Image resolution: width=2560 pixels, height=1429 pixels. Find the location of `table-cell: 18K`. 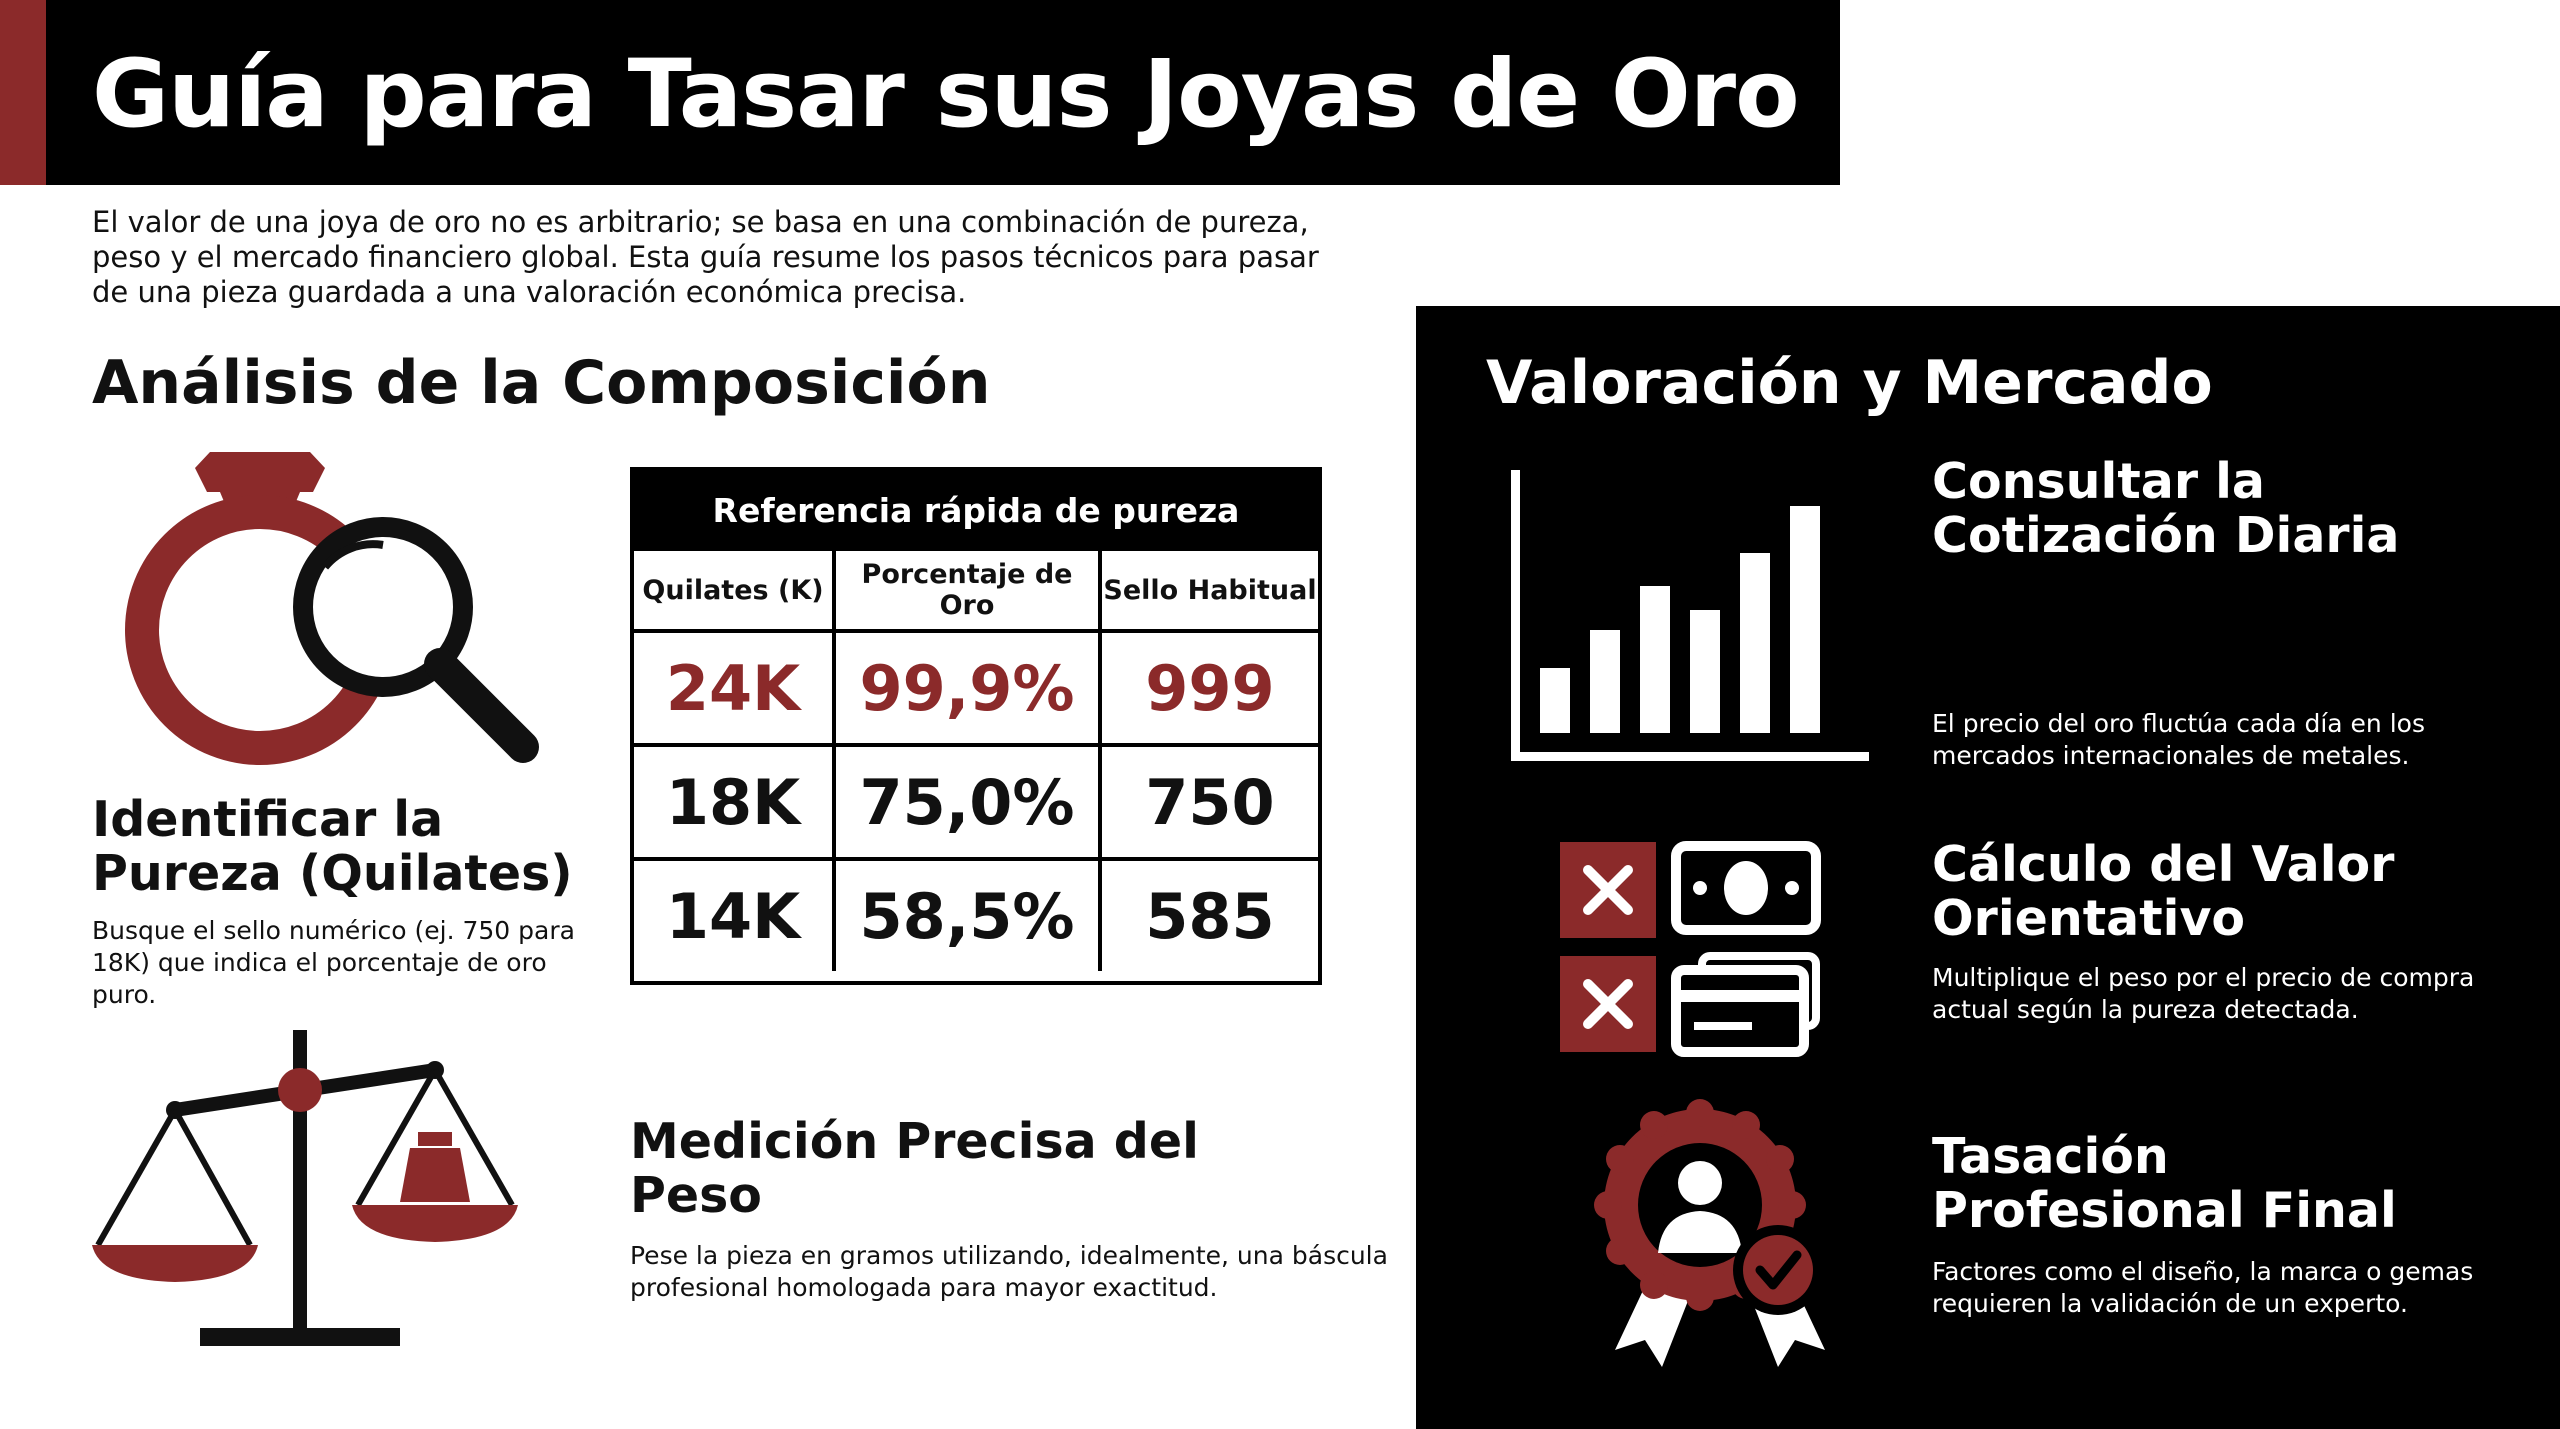

table-cell: 18K is located at coordinates (735, 802).